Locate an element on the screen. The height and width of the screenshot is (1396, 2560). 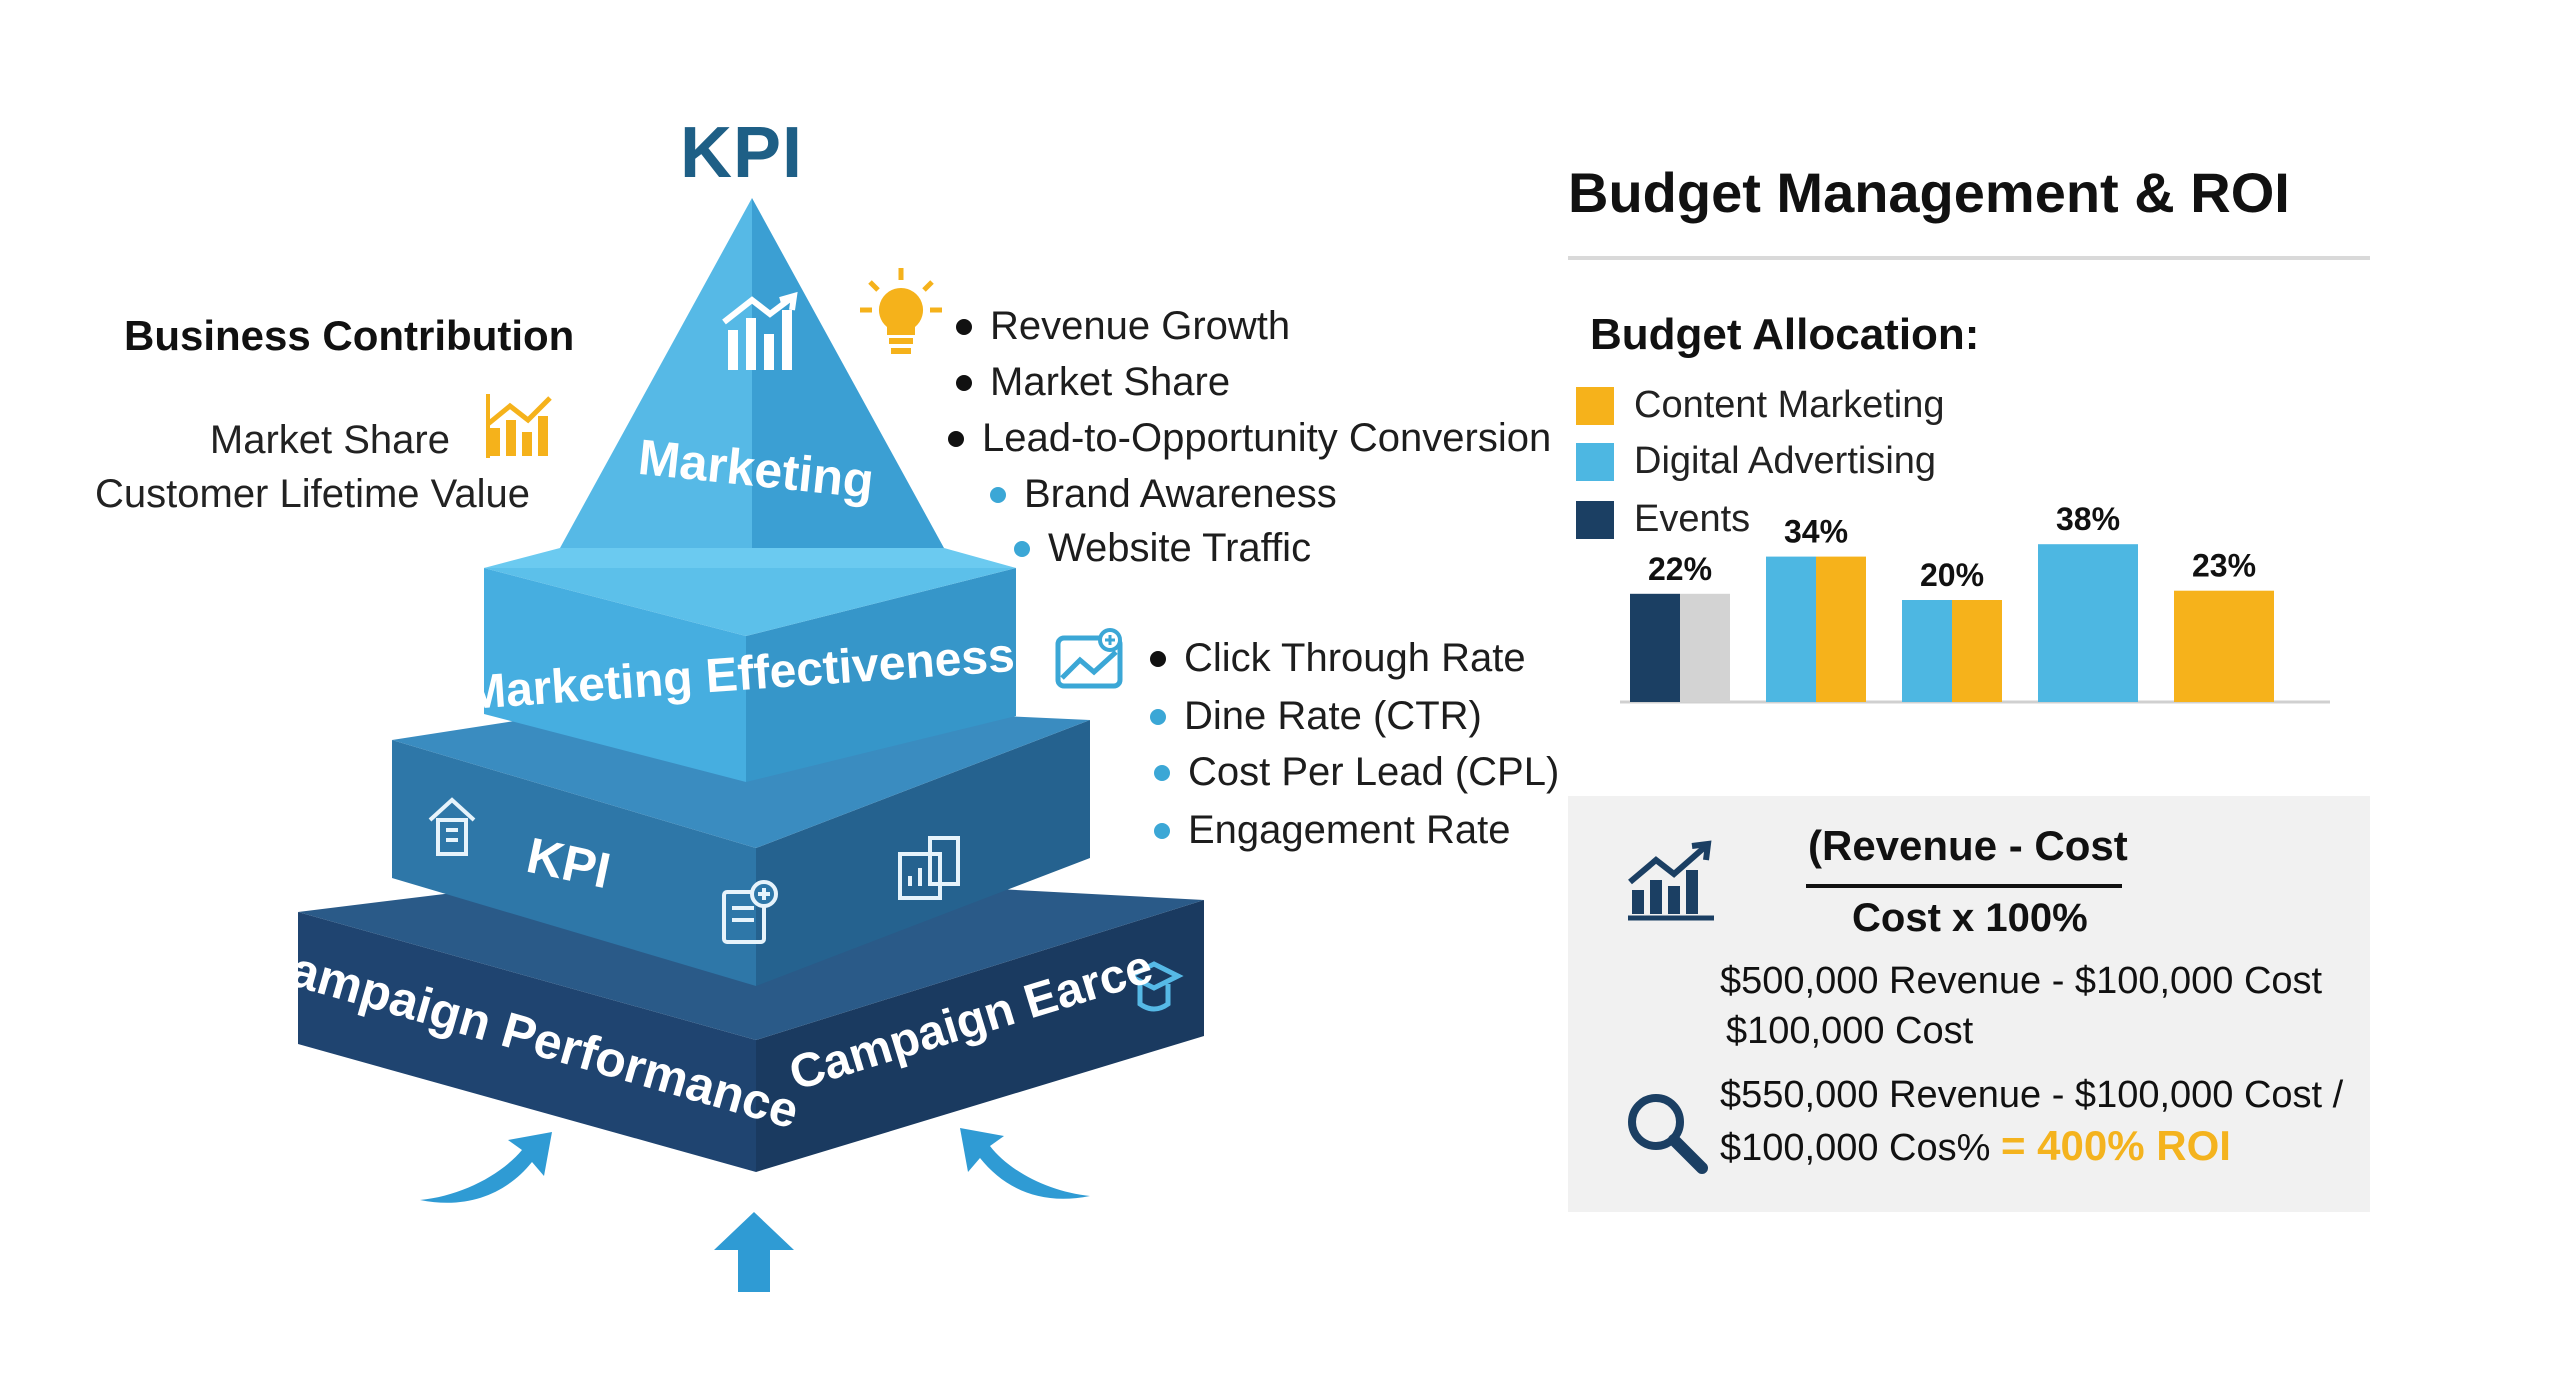
base-level-right-face is located at coordinates (980, 1036).